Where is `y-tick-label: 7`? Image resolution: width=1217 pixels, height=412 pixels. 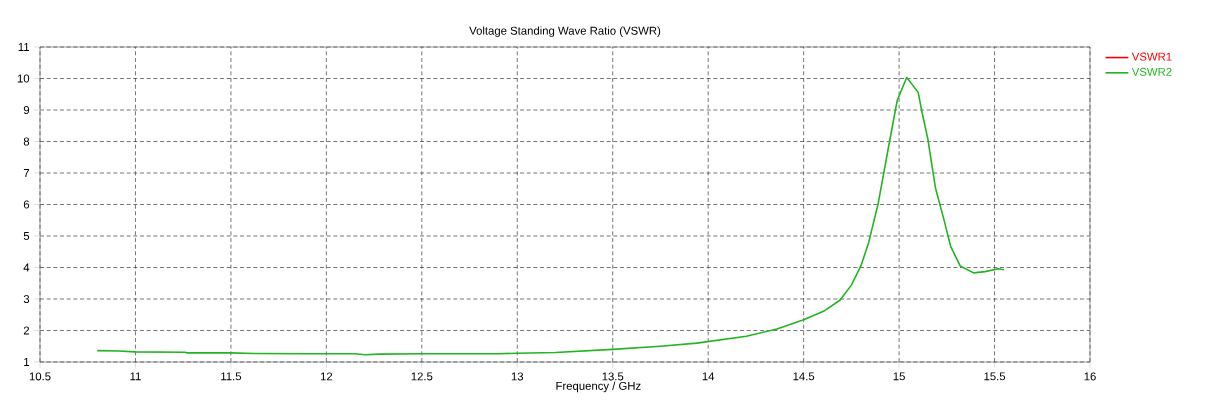 y-tick-label: 7 is located at coordinates (26, 173).